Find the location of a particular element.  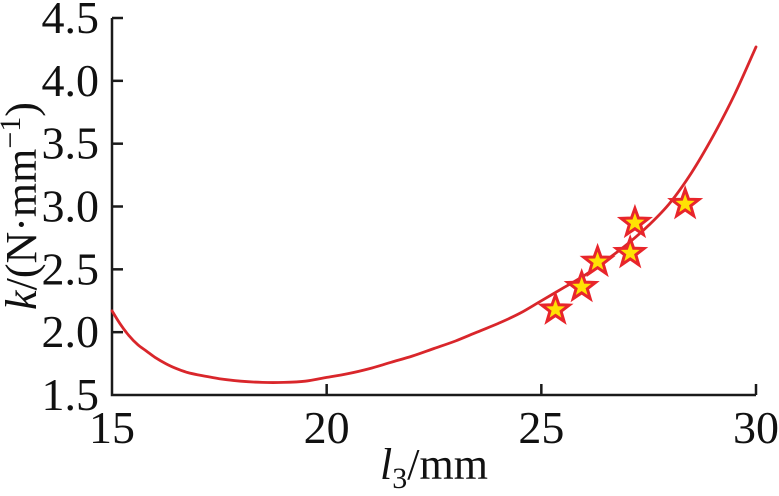

y-tick-label: 1.5 is located at coordinates (71, 394).